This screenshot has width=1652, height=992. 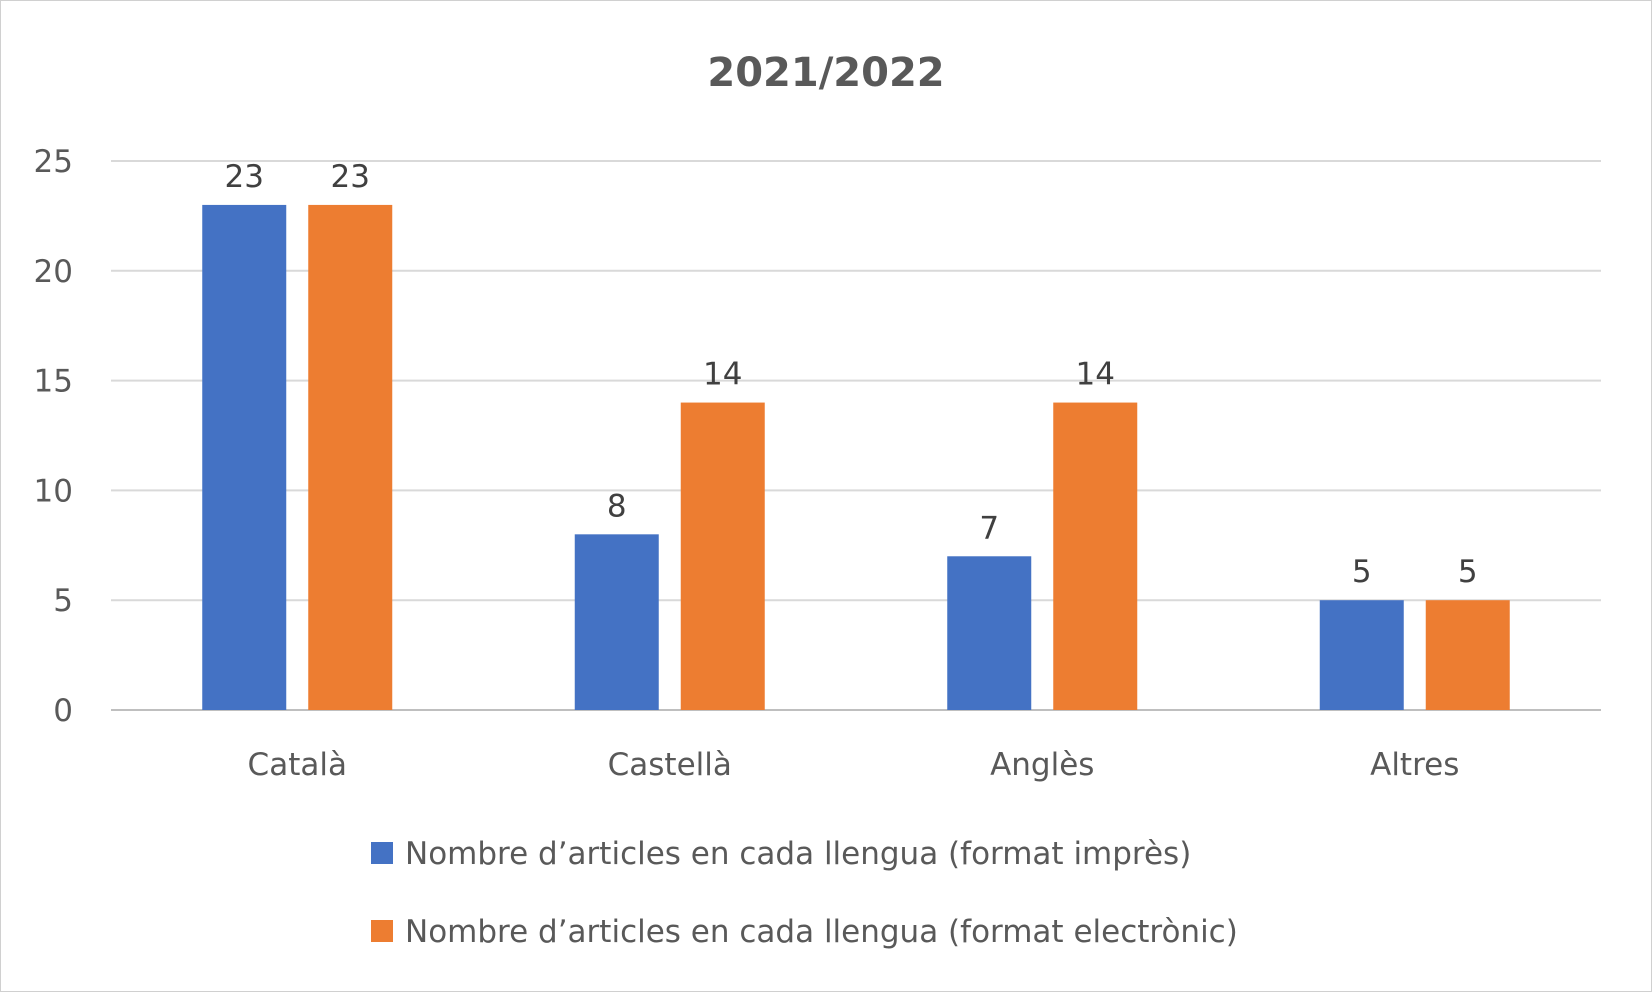 What do you see at coordinates (53, 382) in the screenshot?
I see `y-tick-label: 15` at bounding box center [53, 382].